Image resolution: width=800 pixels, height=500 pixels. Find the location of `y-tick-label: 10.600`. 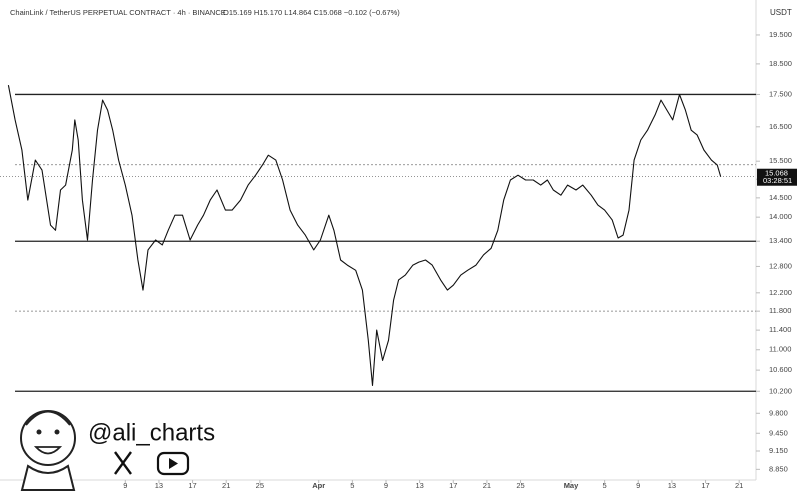

y-tick-label: 10.600 is located at coordinates (780, 369).